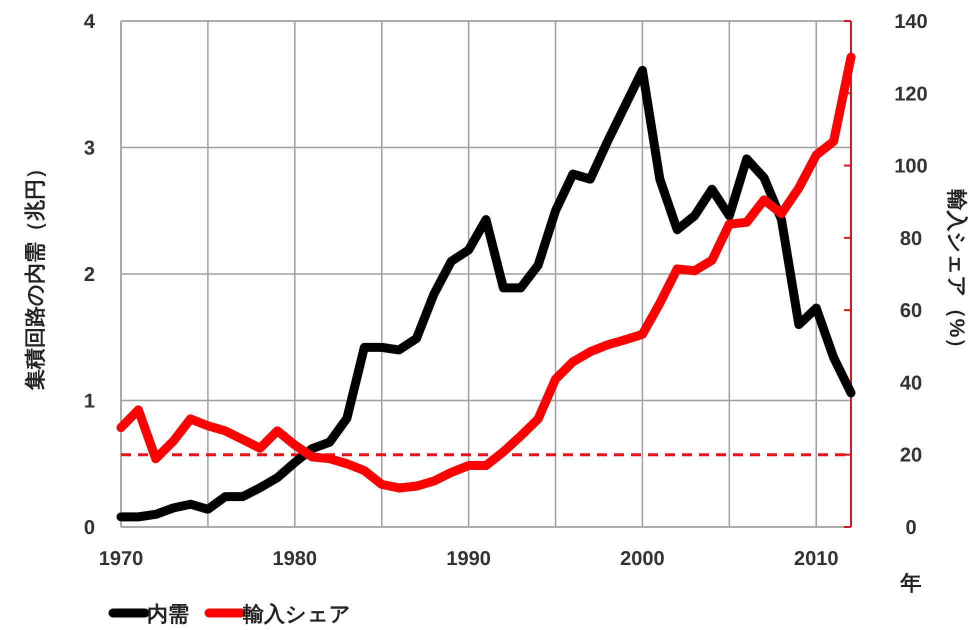 The image size is (974, 630). Describe the element at coordinates (121, 559) in the screenshot. I see `x-tick-label: 1970` at that location.